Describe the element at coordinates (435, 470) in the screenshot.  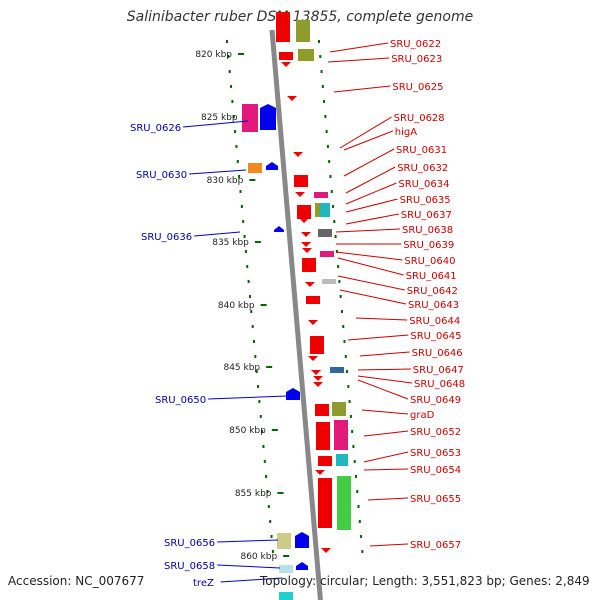
I see `gene-label-right: SRU_0654` at that location.